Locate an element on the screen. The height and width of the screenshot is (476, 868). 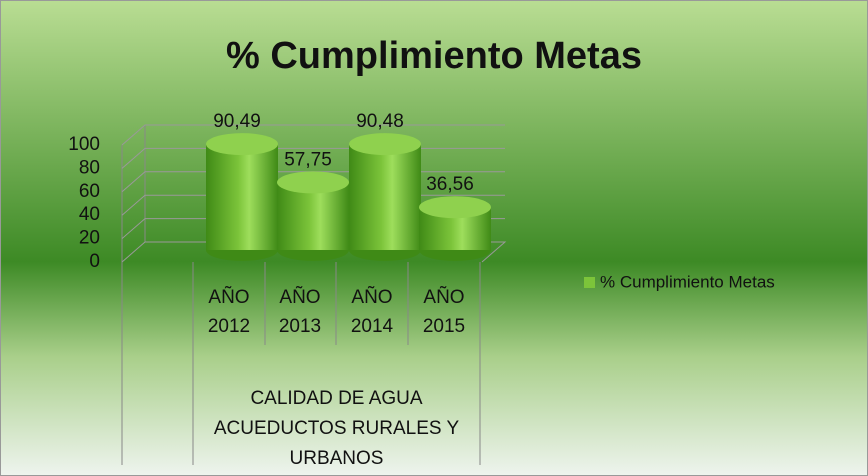
x-tick-label: AÑO 2015 is located at coordinates (444, 312).